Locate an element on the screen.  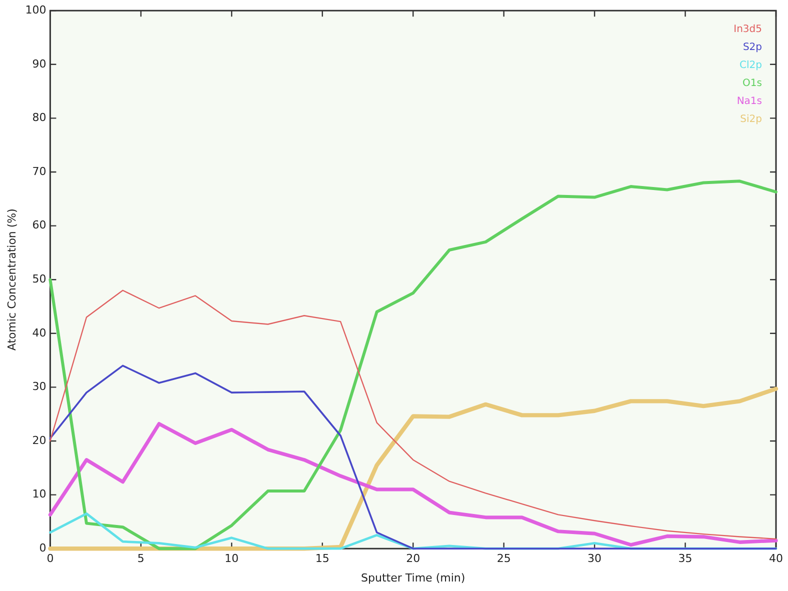
x-tick-label: 25 is located at coordinates (503, 559).